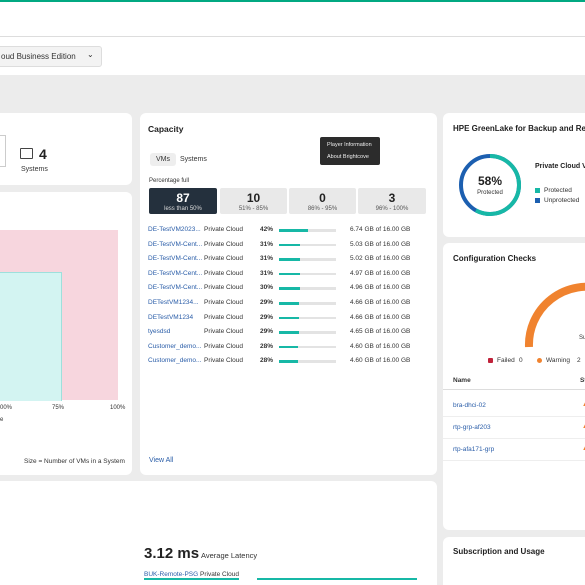  I want to click on vm-usage: 4.96 GB of 16.00 GB, so click(380, 288).